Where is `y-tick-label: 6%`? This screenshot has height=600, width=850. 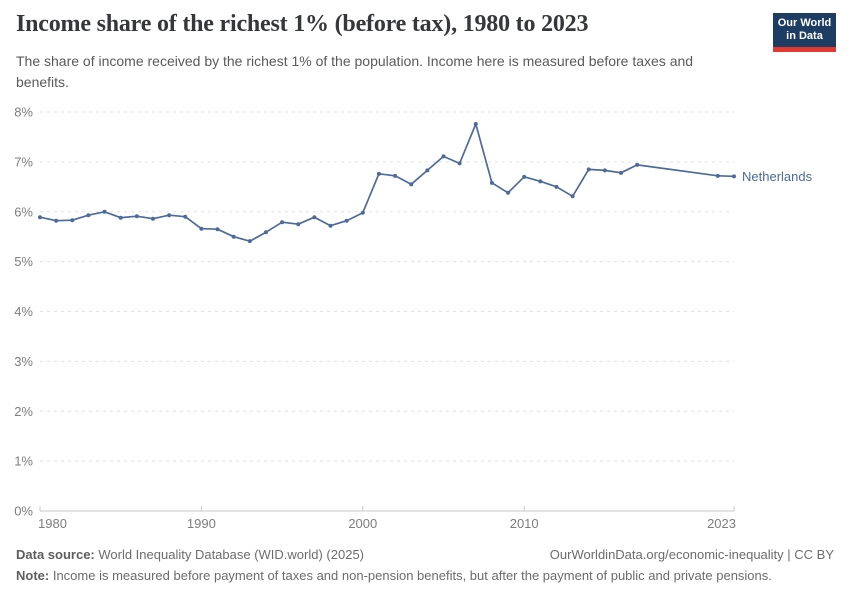
y-tick-label: 6% is located at coordinates (23, 211).